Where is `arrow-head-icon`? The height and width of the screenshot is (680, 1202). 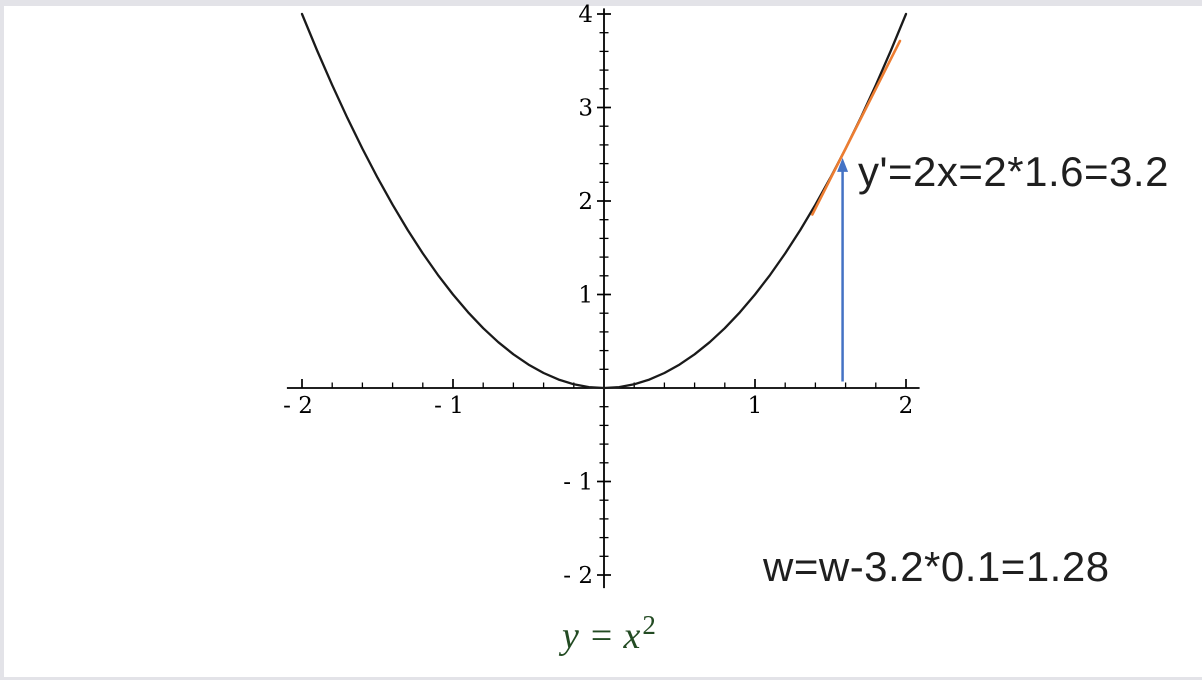
arrow-head-icon is located at coordinates (843, 164).